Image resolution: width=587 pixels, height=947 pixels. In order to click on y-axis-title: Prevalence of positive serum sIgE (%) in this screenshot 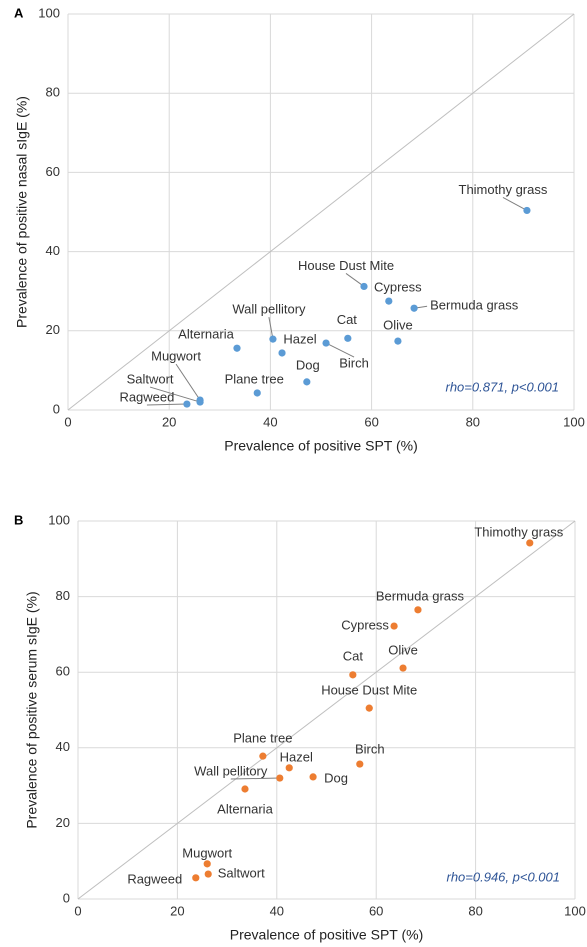, I will do `click(32, 709)`.